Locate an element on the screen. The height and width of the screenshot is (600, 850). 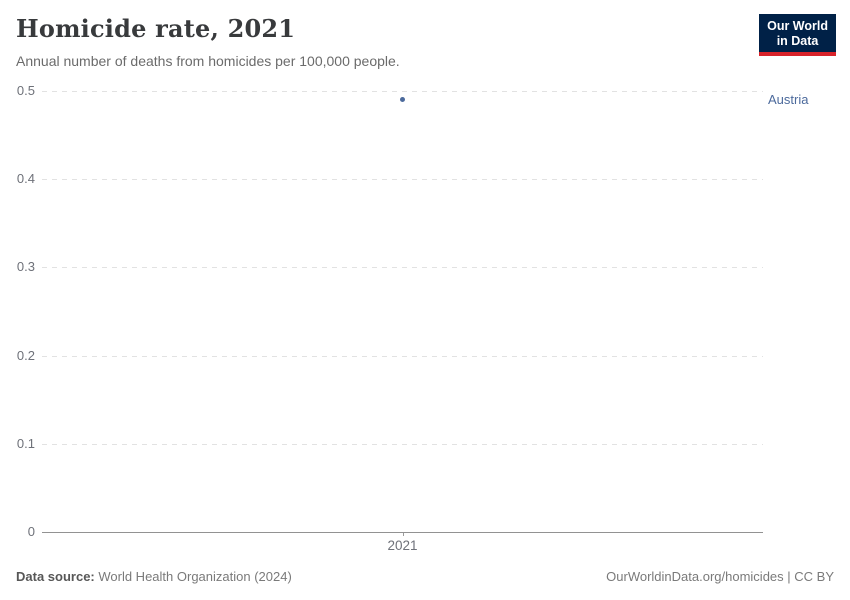
x-axis-tick-mark is located at coordinates (403, 534).